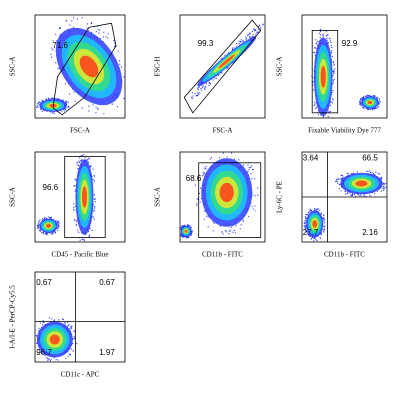 The height and width of the screenshot is (416, 416). What do you see at coordinates (158, 67) in the screenshot?
I see `y-axis-label: FSC-H` at bounding box center [158, 67].